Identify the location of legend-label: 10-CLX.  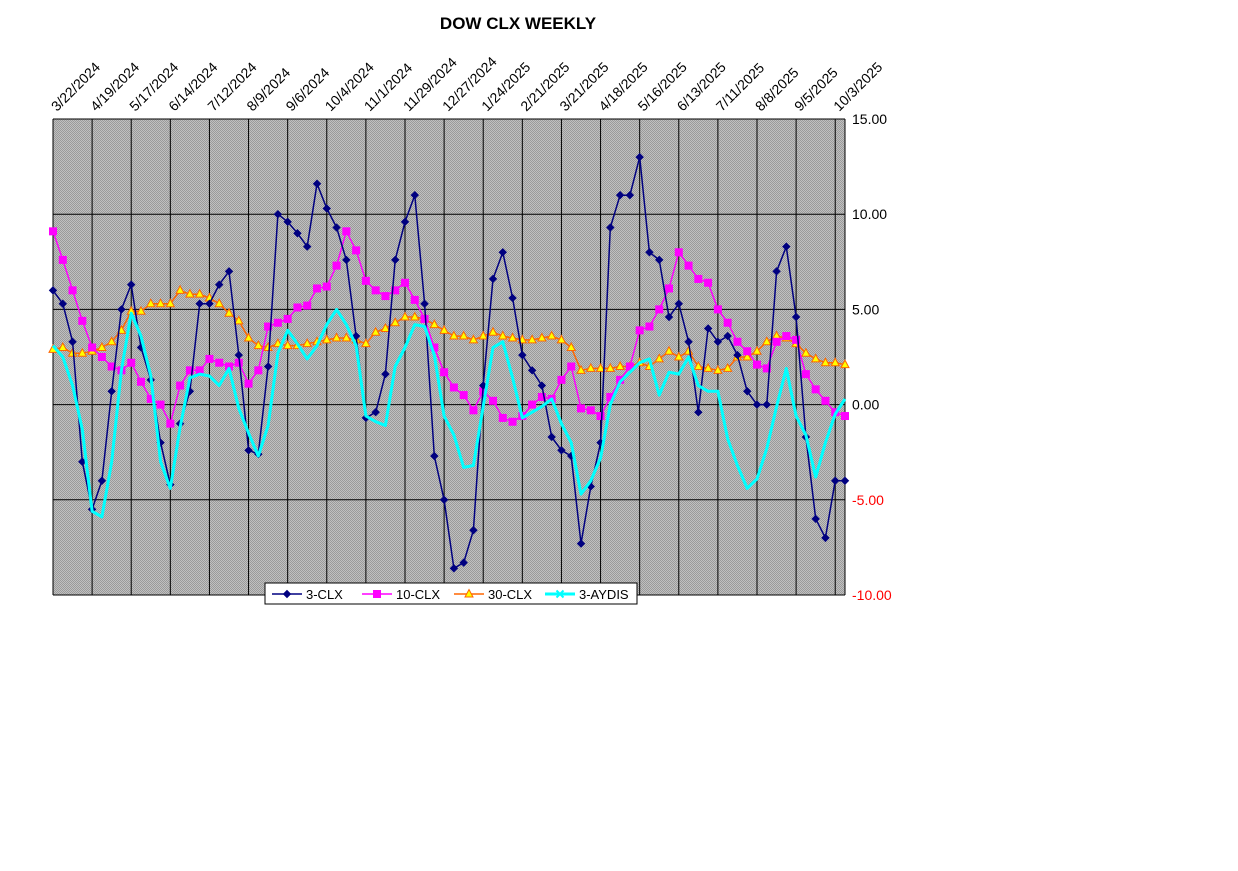
(418, 594).